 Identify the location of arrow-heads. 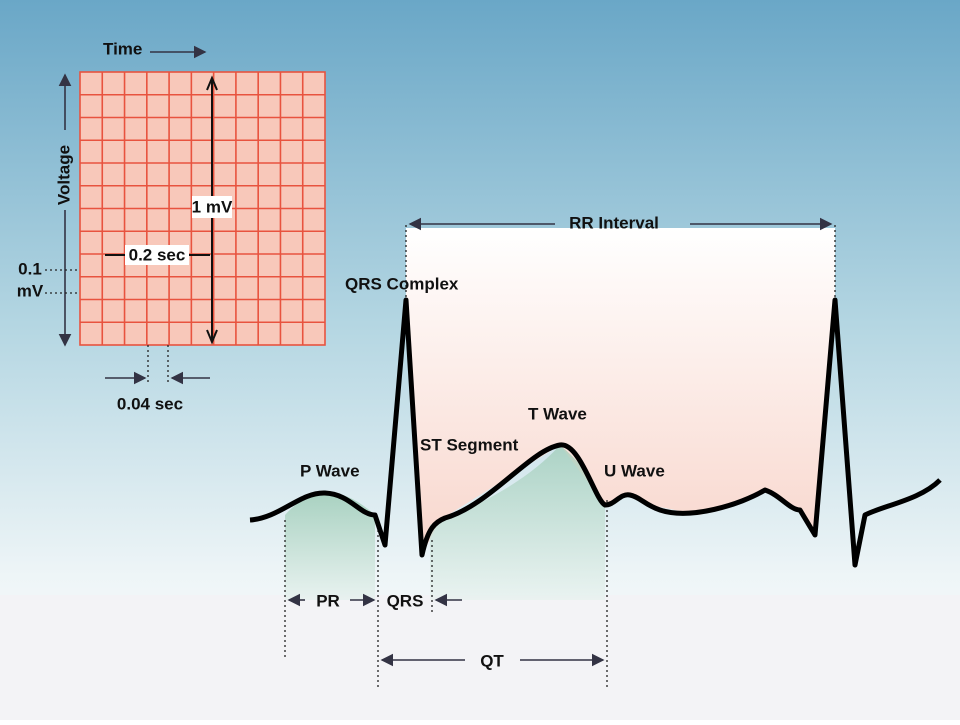
(212, 210).